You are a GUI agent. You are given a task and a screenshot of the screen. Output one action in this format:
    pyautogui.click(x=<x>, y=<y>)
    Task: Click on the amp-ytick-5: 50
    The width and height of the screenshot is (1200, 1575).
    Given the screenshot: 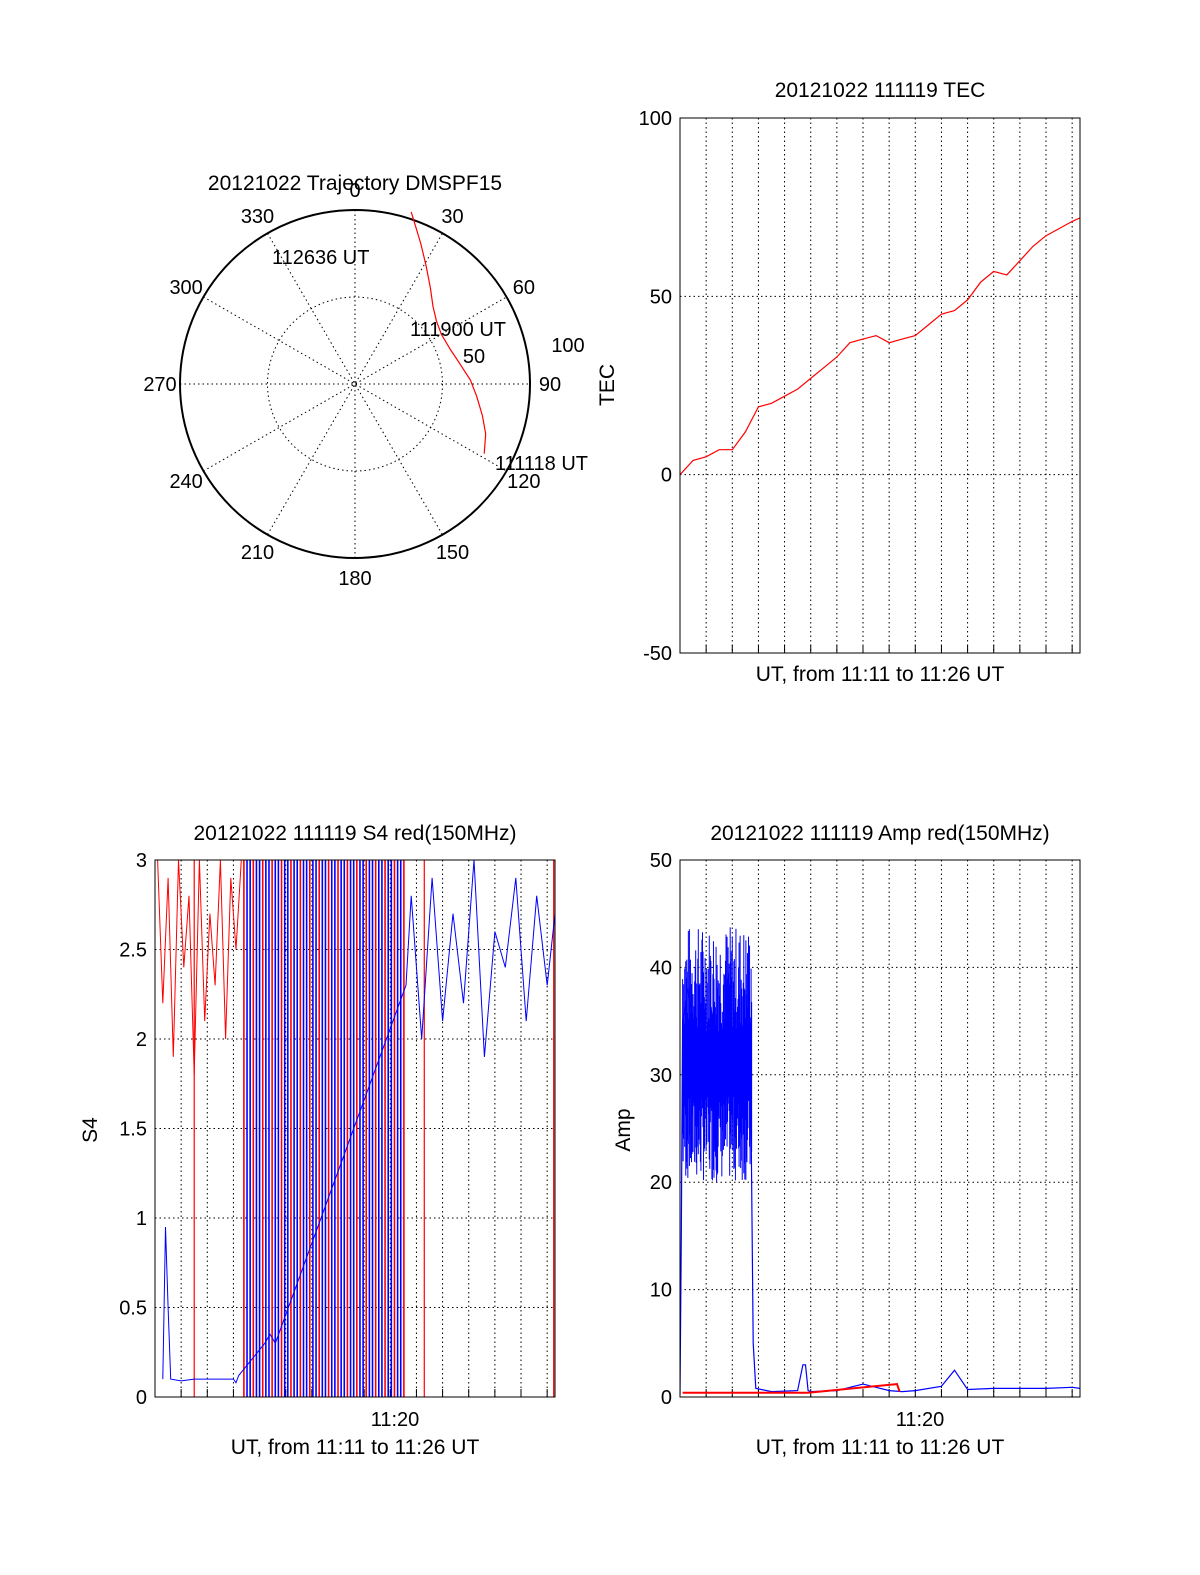 What is the action you would take?
    pyautogui.click(x=661, y=861)
    